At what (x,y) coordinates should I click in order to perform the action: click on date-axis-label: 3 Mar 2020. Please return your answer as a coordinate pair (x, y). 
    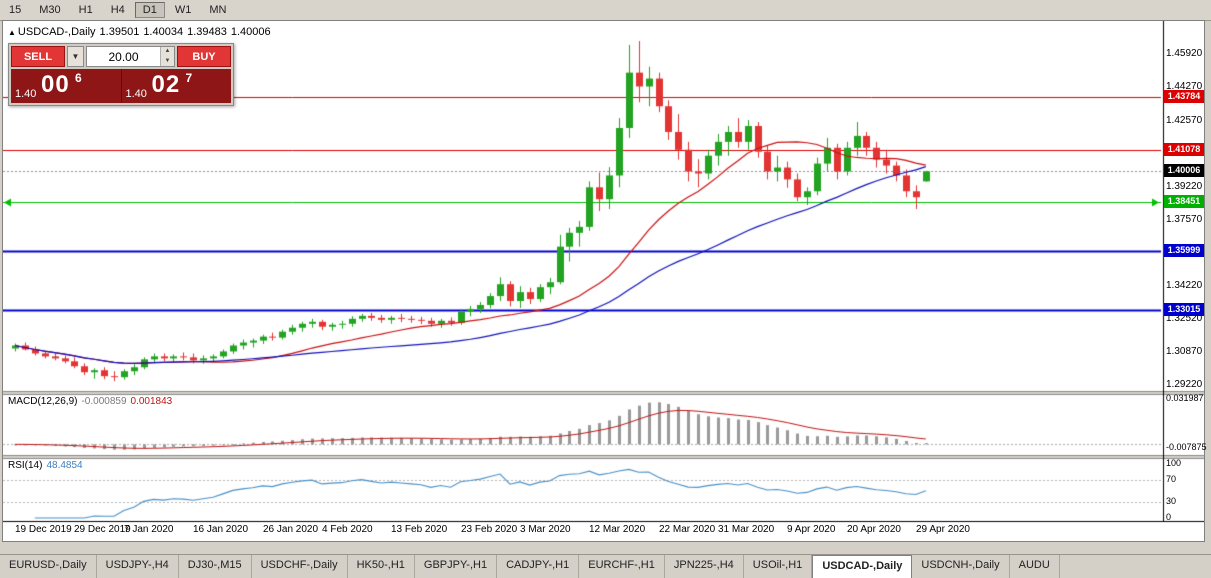
    Looking at the image, I should click on (545, 529).